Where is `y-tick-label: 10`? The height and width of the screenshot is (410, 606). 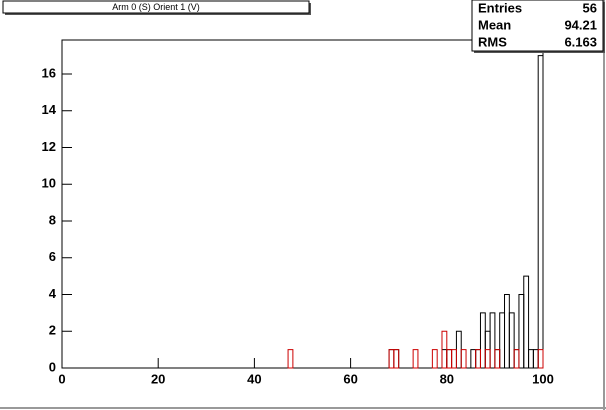
y-tick-label: 10 is located at coordinates (49, 183).